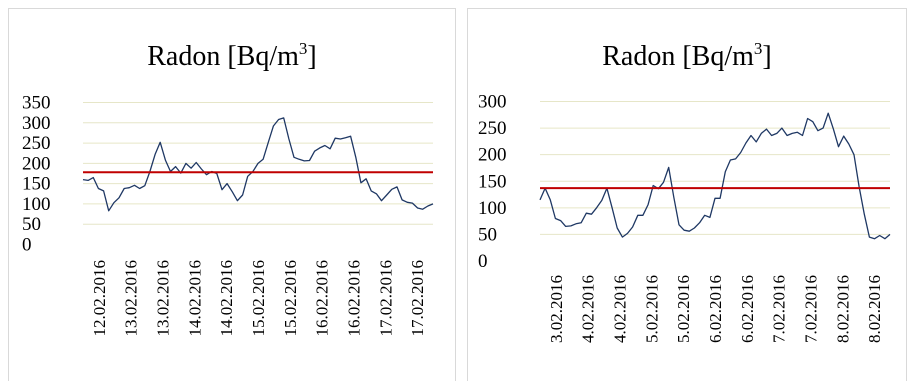 The height and width of the screenshot is (382, 915). Describe the element at coordinates (556, 309) in the screenshot. I see `x-tick-label: 3.02.2016` at that location.